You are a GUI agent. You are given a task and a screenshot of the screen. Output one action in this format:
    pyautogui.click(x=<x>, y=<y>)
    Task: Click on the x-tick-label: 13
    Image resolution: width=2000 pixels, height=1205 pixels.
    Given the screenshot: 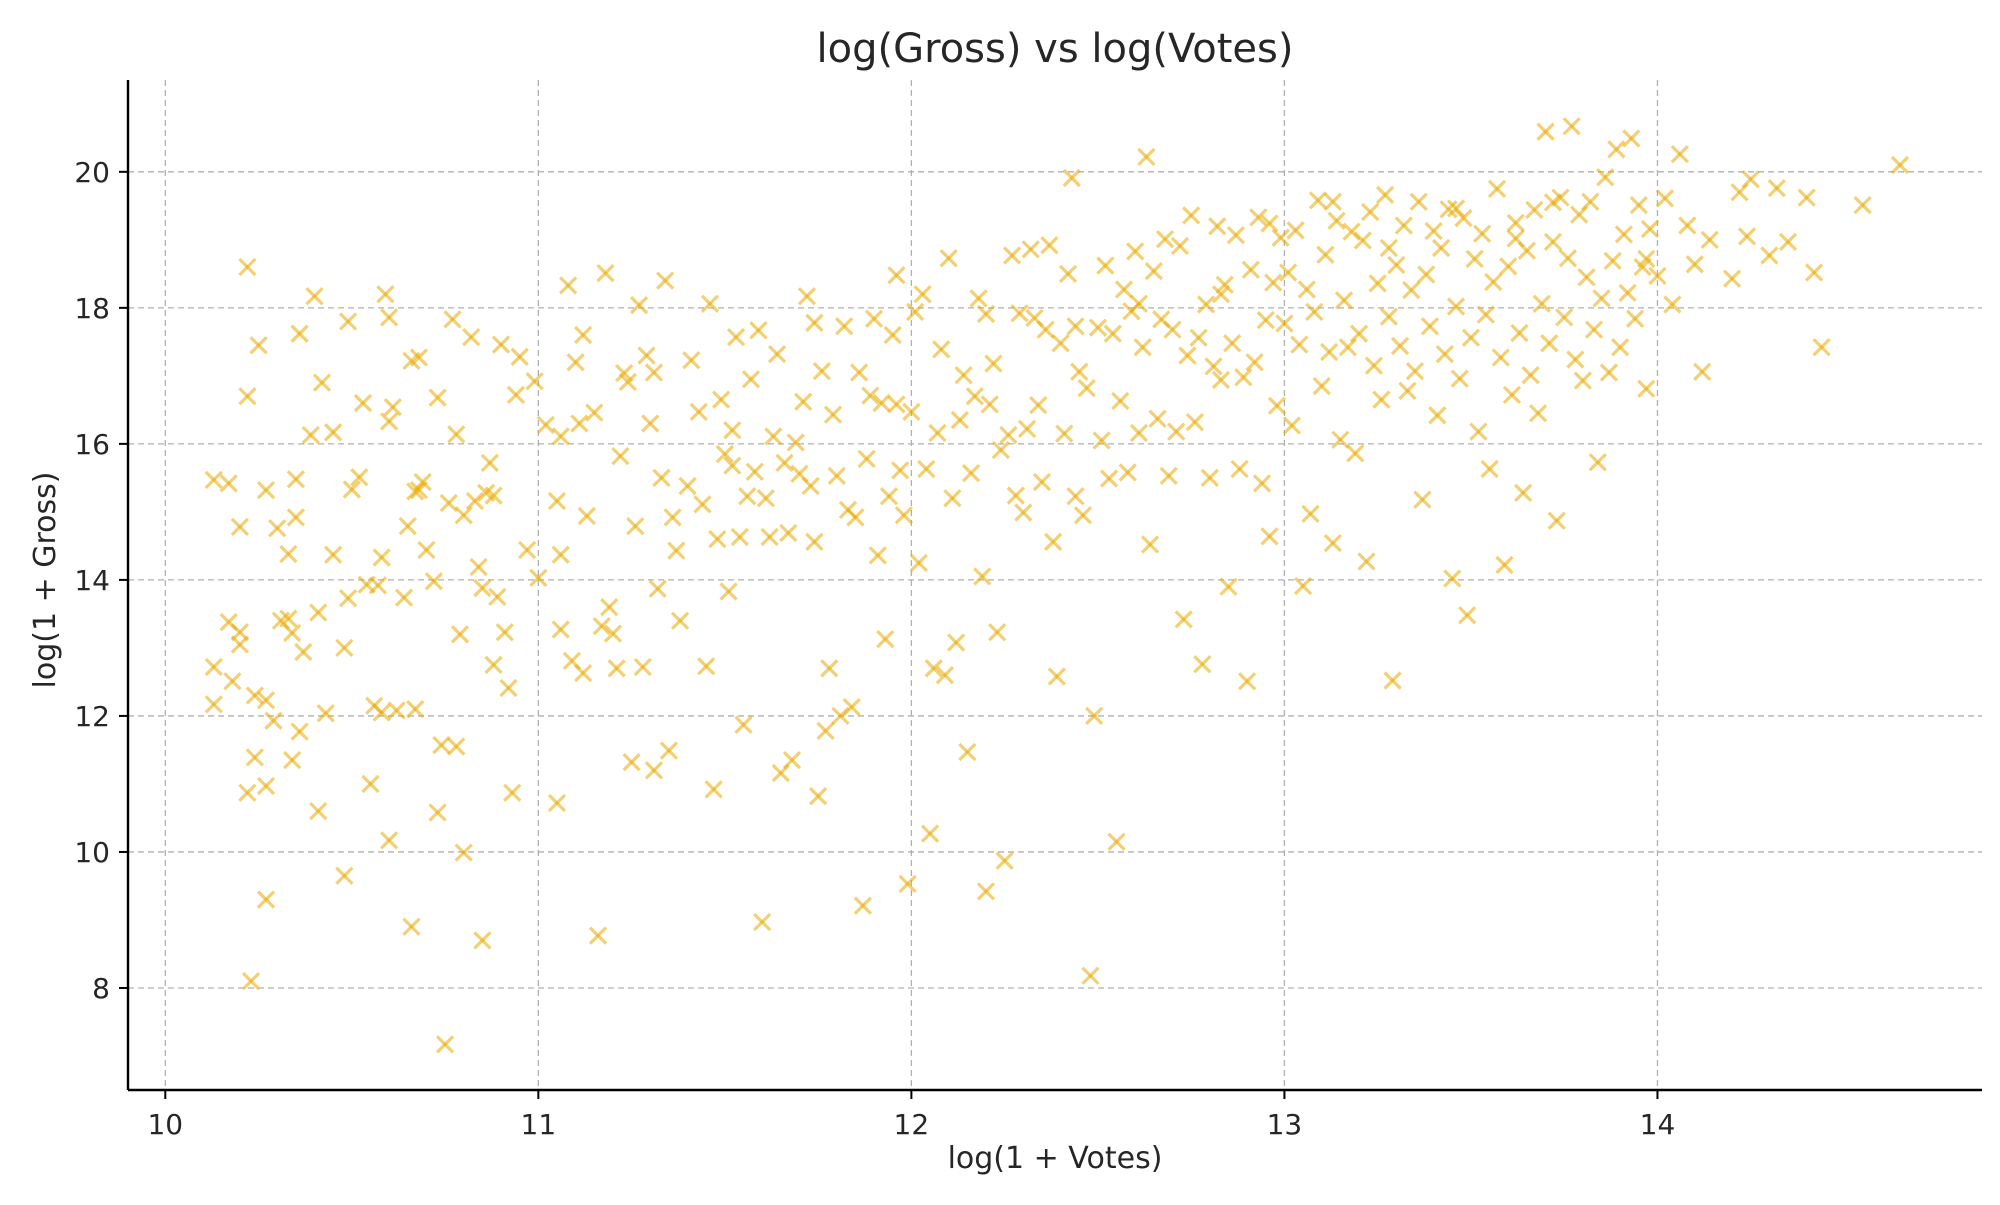 What is the action you would take?
    pyautogui.click(x=1285, y=1124)
    